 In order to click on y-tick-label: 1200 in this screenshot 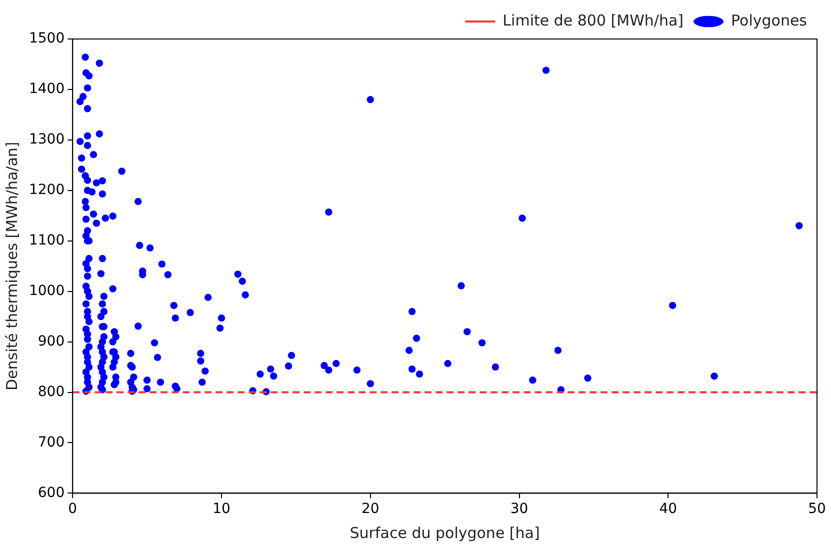, I will do `click(46, 190)`.